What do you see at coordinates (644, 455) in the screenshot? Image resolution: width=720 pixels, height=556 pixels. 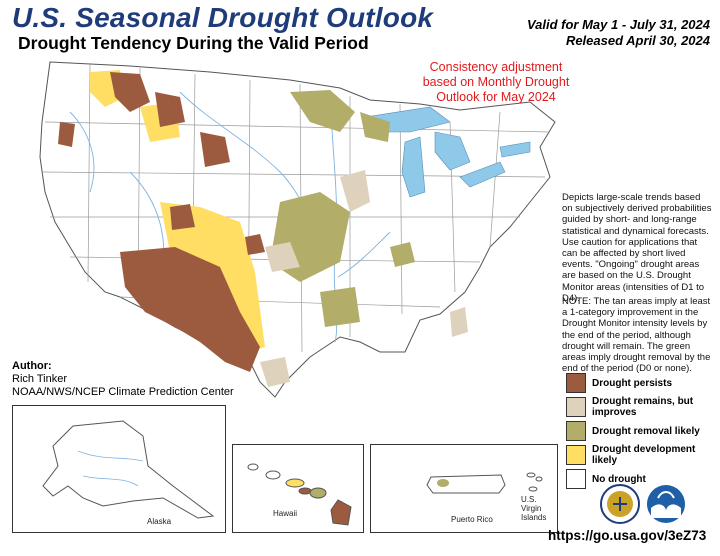 I see `legend-label: Drought development likely` at bounding box center [644, 455].